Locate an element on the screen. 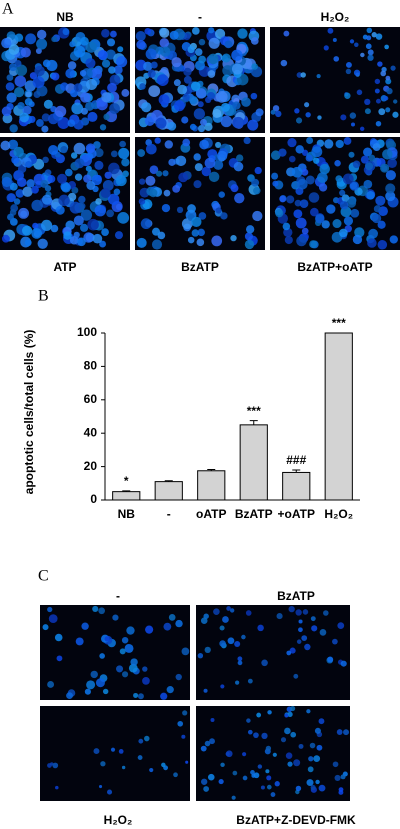 This screenshot has height=829, width=400. error-bar is located at coordinates (296, 471).